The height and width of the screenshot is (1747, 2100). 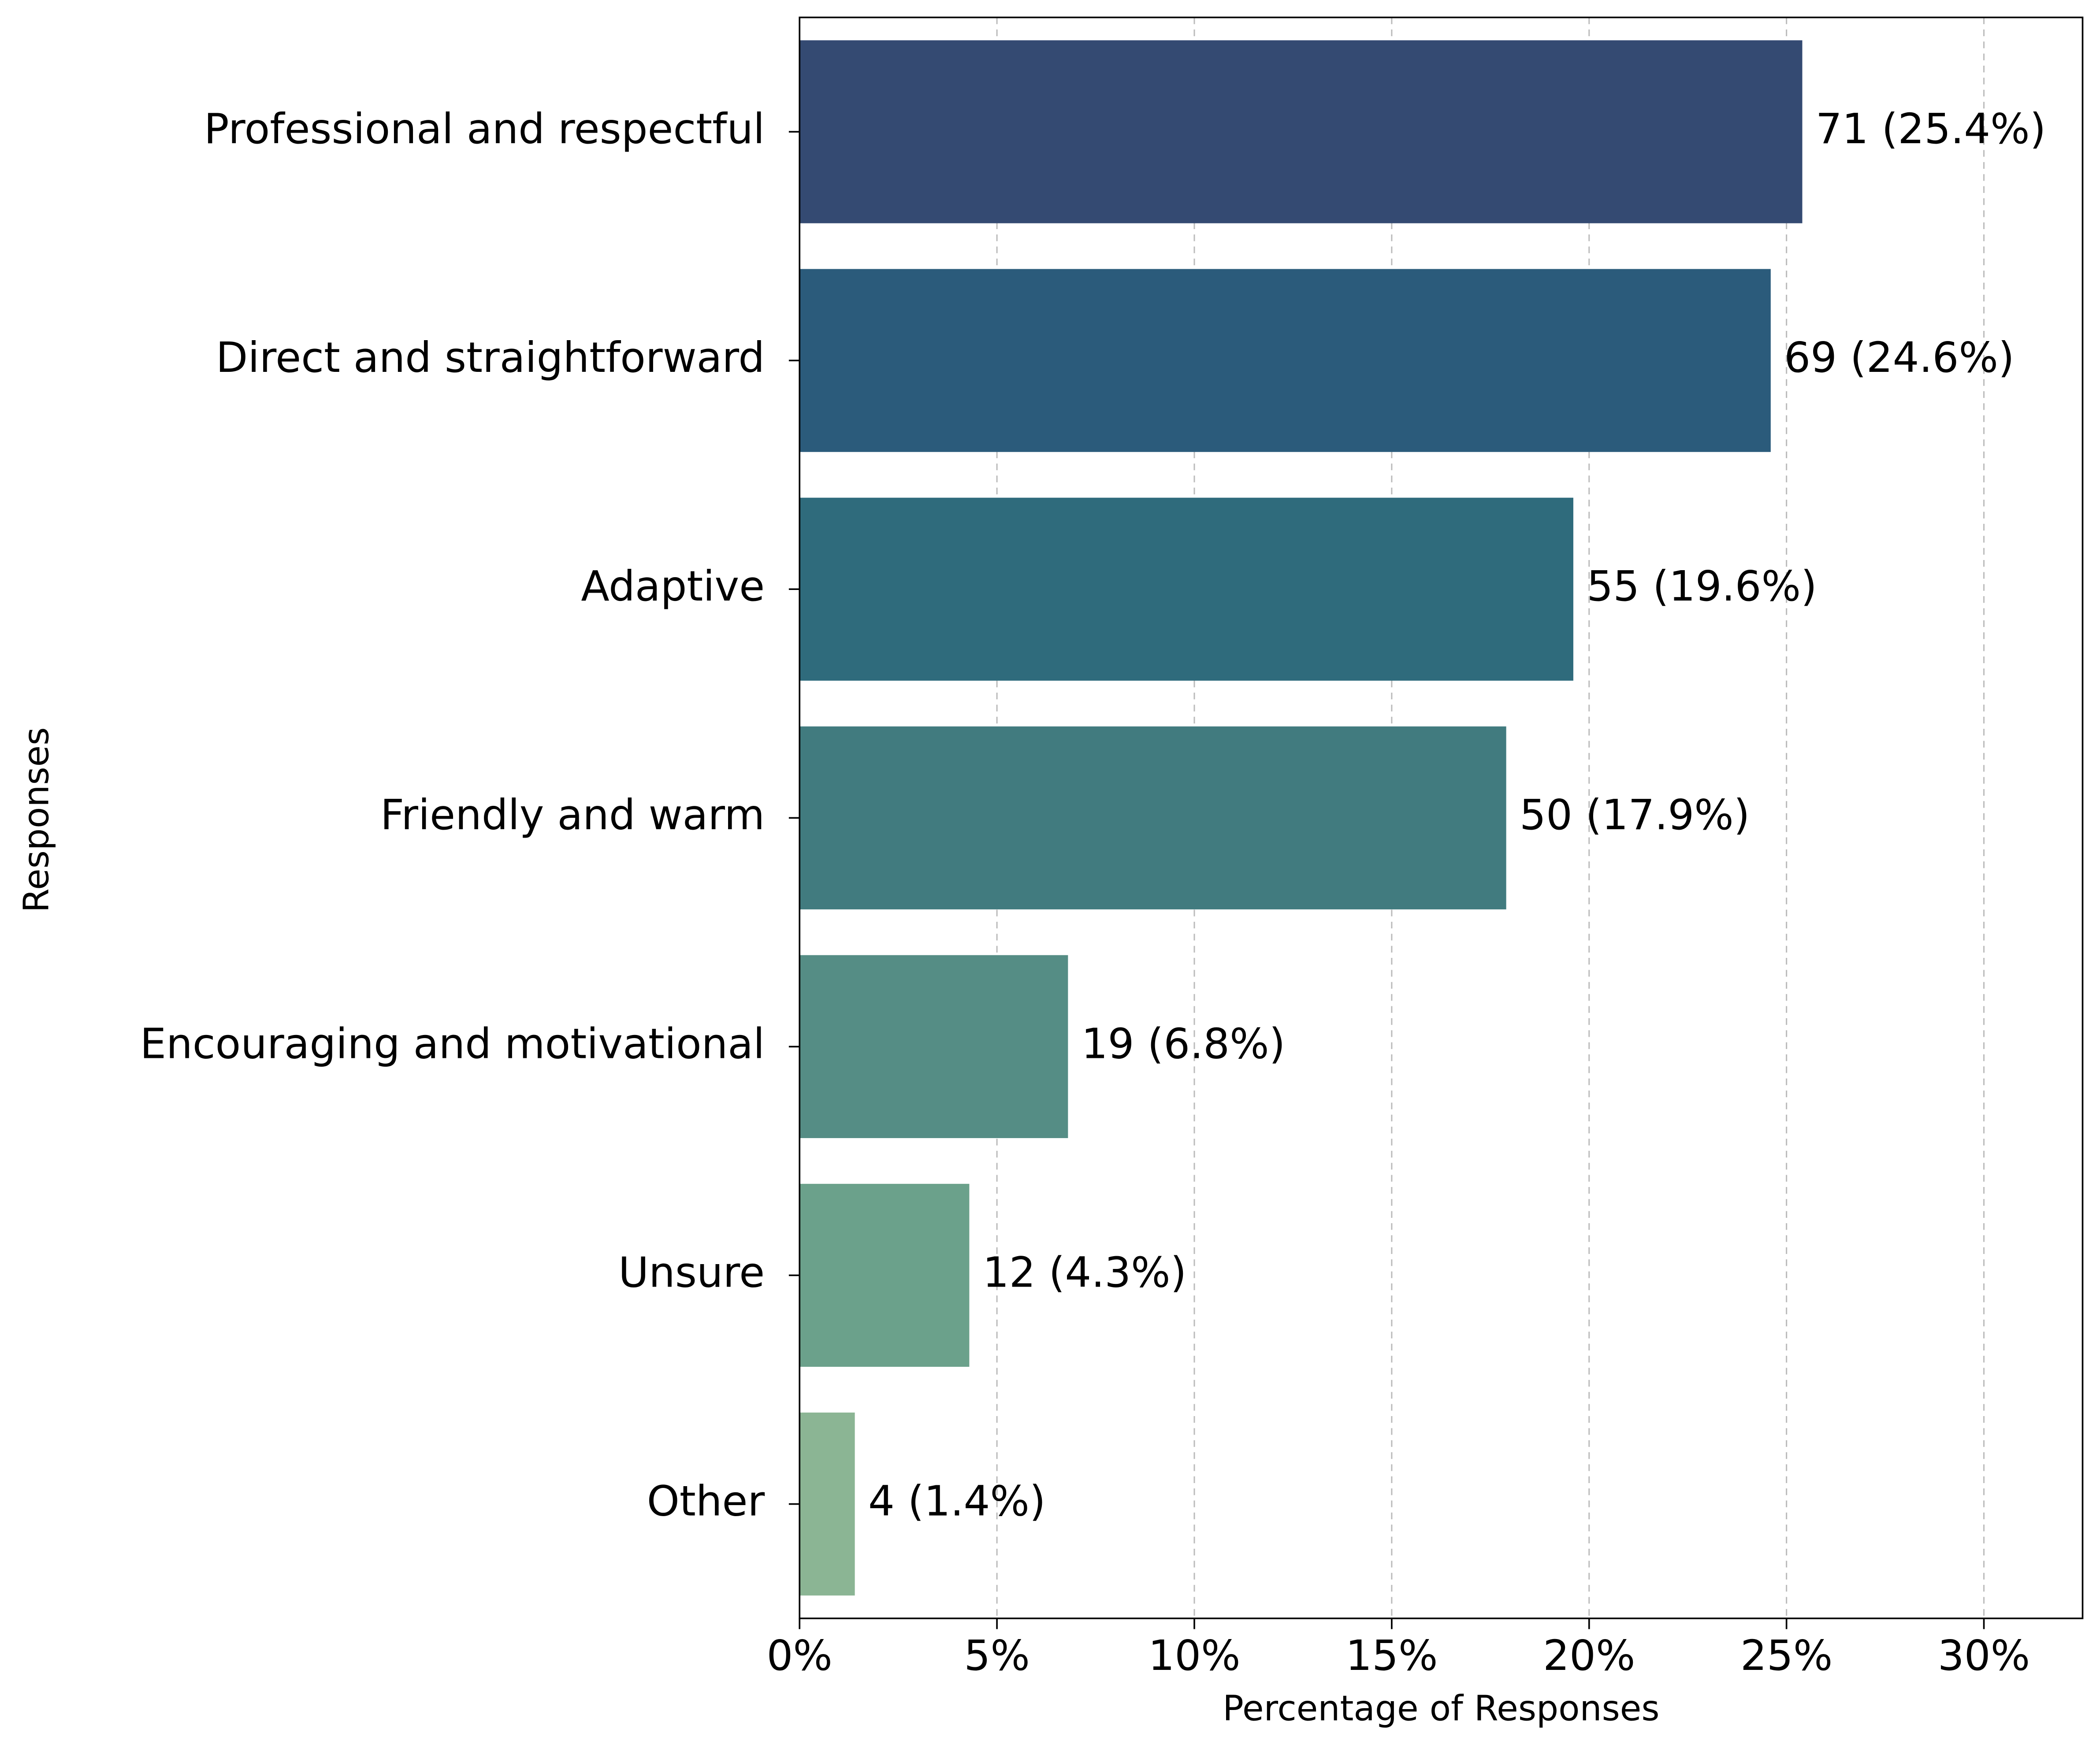 What do you see at coordinates (1635, 815) in the screenshot?
I see `value-label: 50 (17.9%)` at bounding box center [1635, 815].